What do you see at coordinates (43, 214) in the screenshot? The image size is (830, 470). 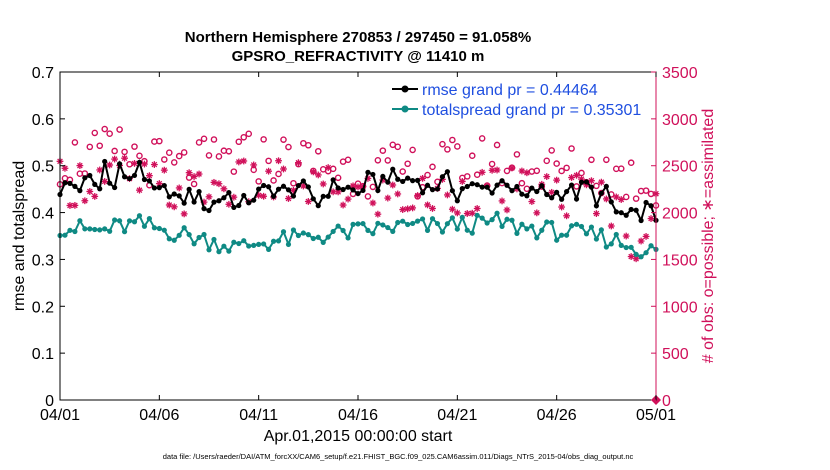 I see `y-tick-label: 0.4` at bounding box center [43, 214].